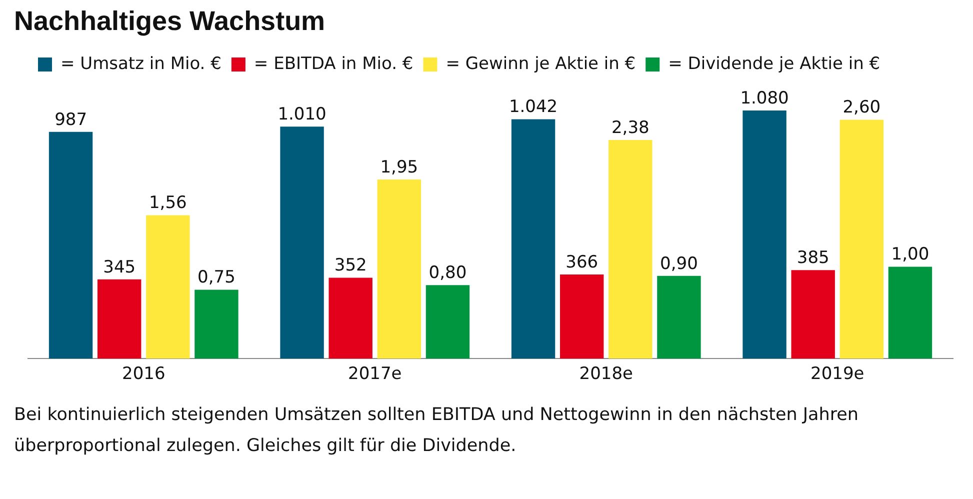 Image resolution: width=973 pixels, height=499 pixels. What do you see at coordinates (119, 267) in the screenshot?
I see `data-label: 345` at bounding box center [119, 267].